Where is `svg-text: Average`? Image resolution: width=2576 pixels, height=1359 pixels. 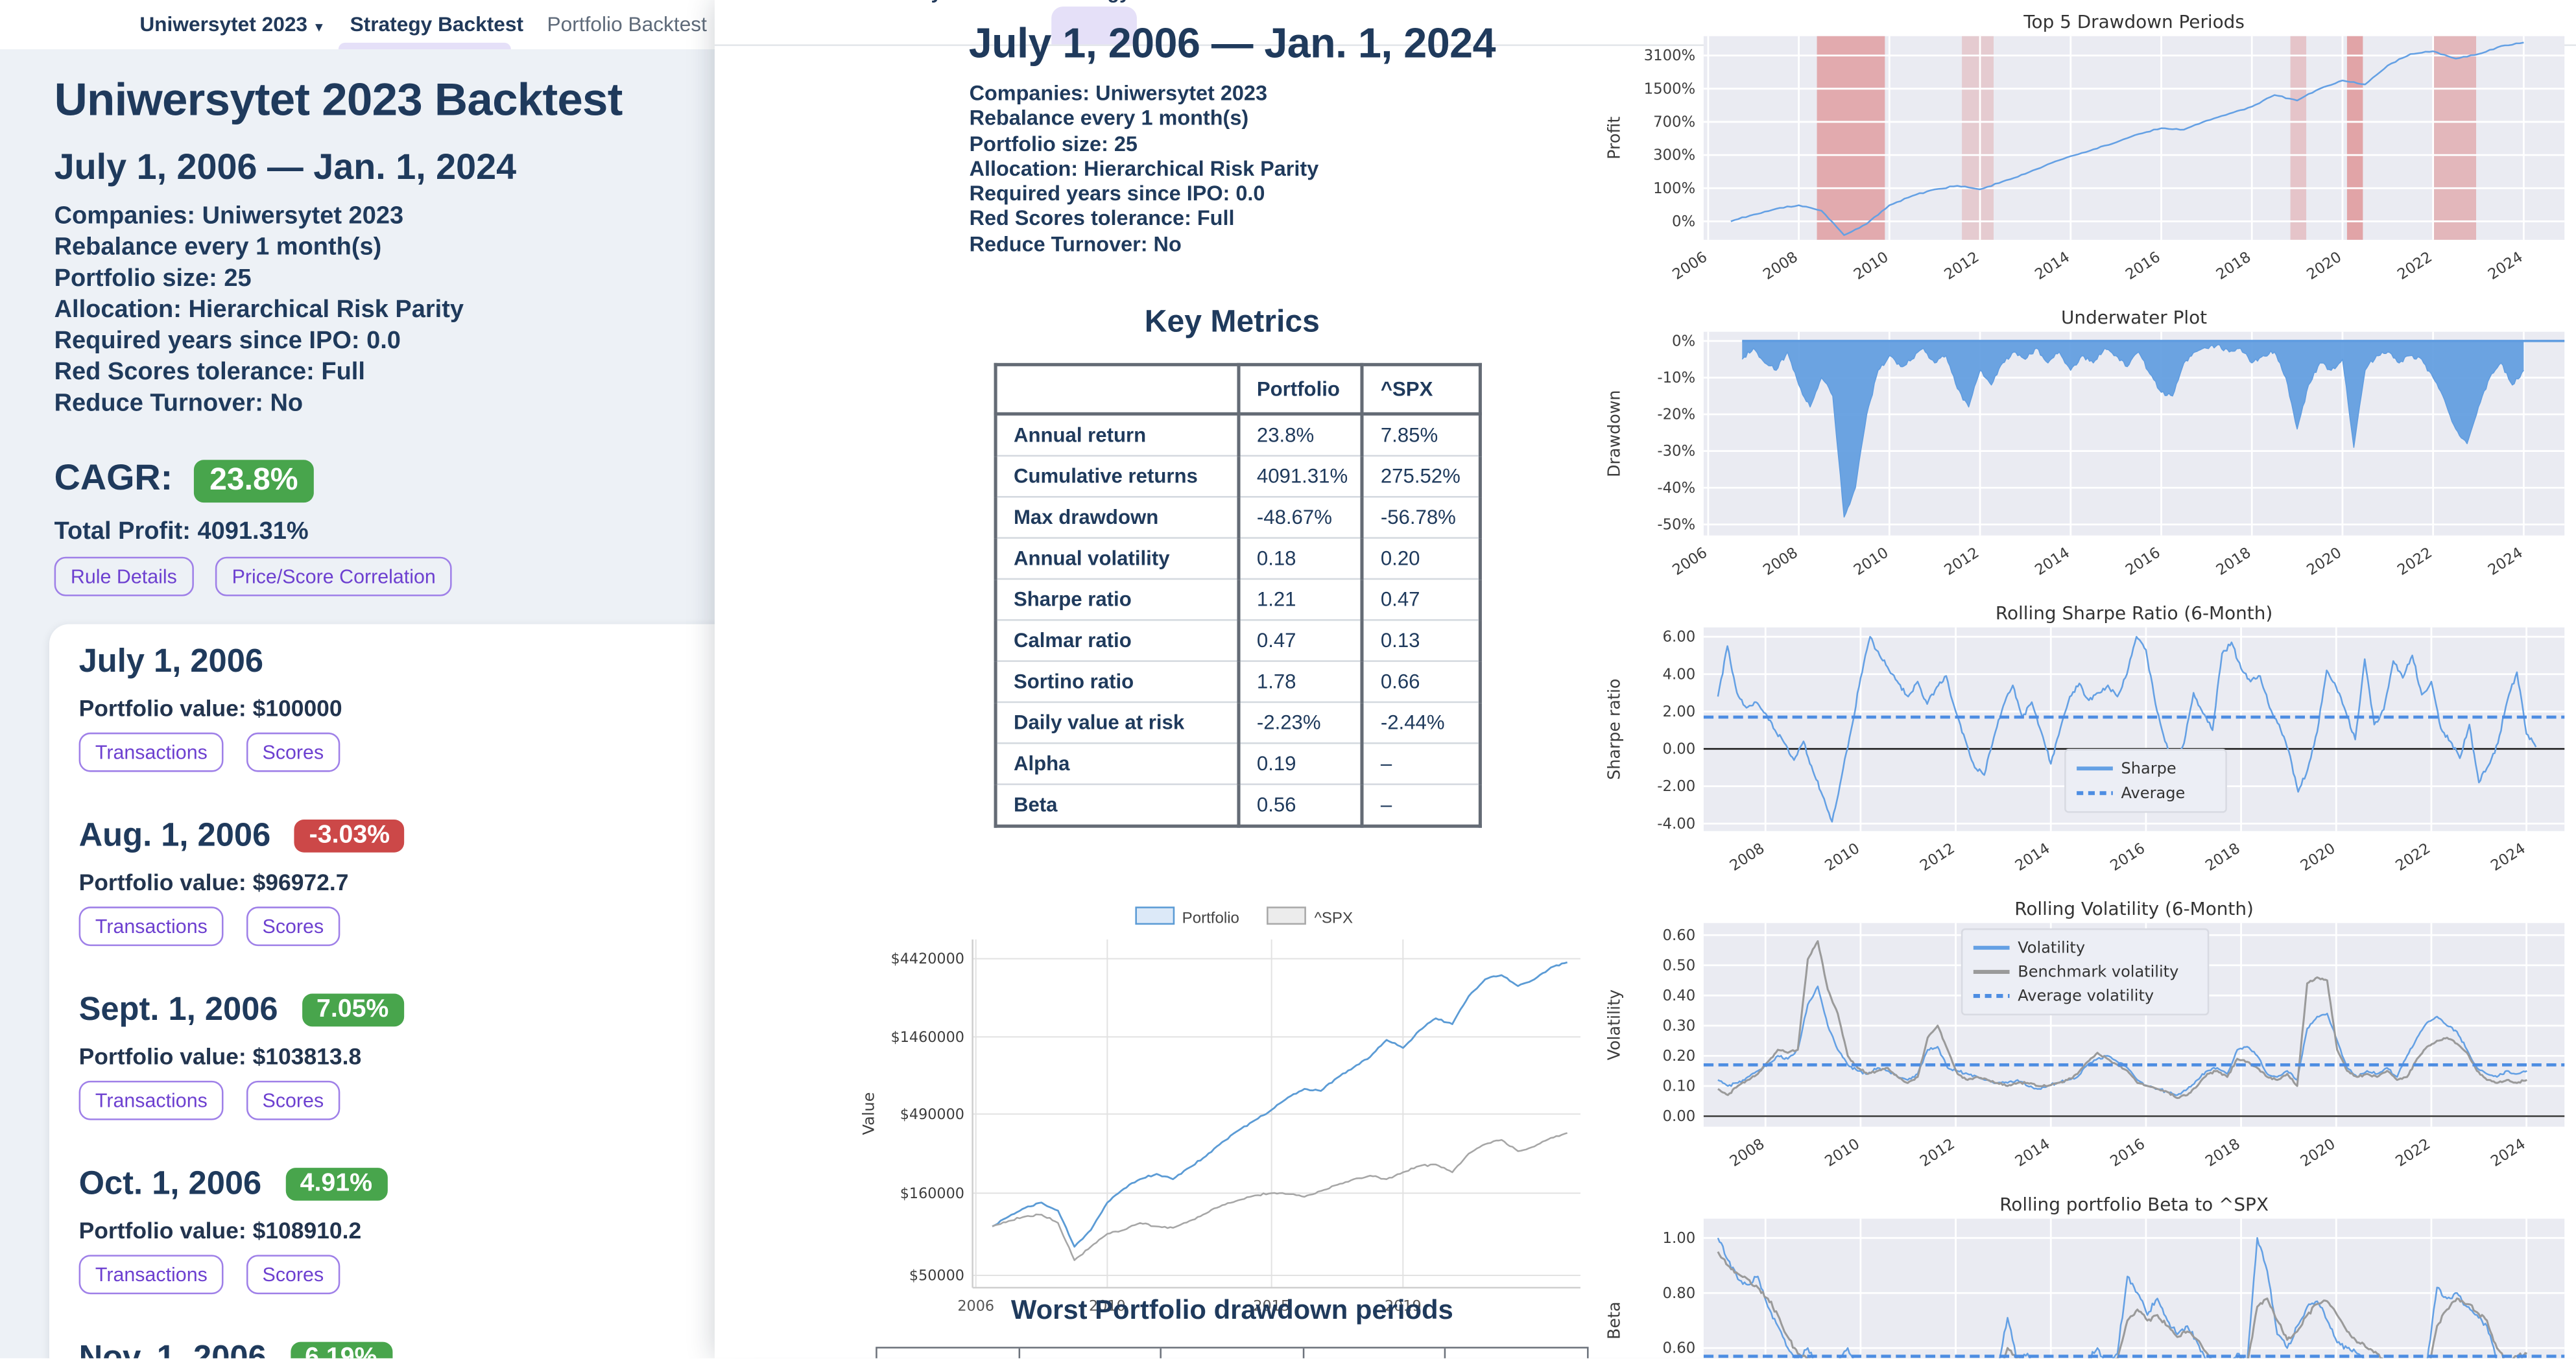
svg-text: Average is located at coordinates (2153, 793).